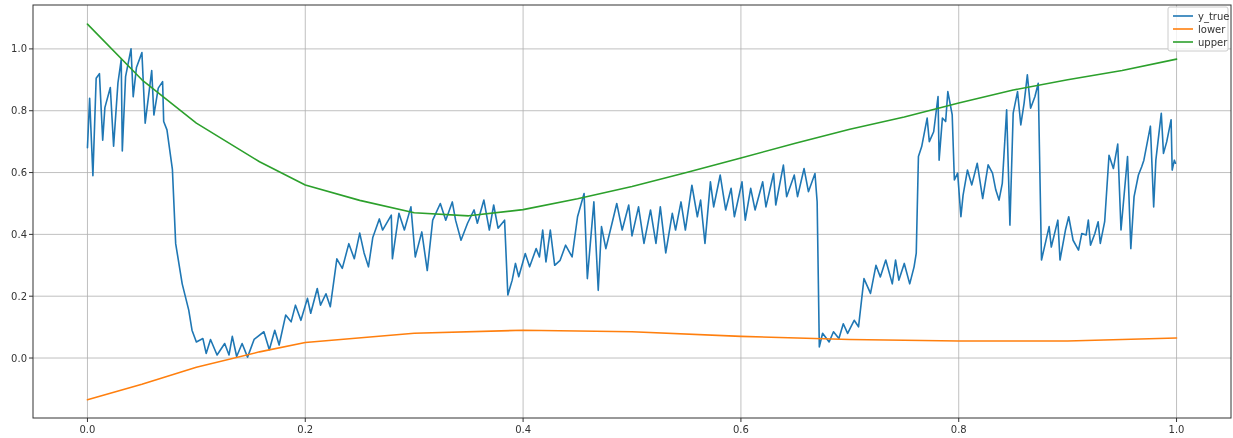 This screenshot has height=438, width=1233. I want to click on legend-label: upper, so click(1213, 42).